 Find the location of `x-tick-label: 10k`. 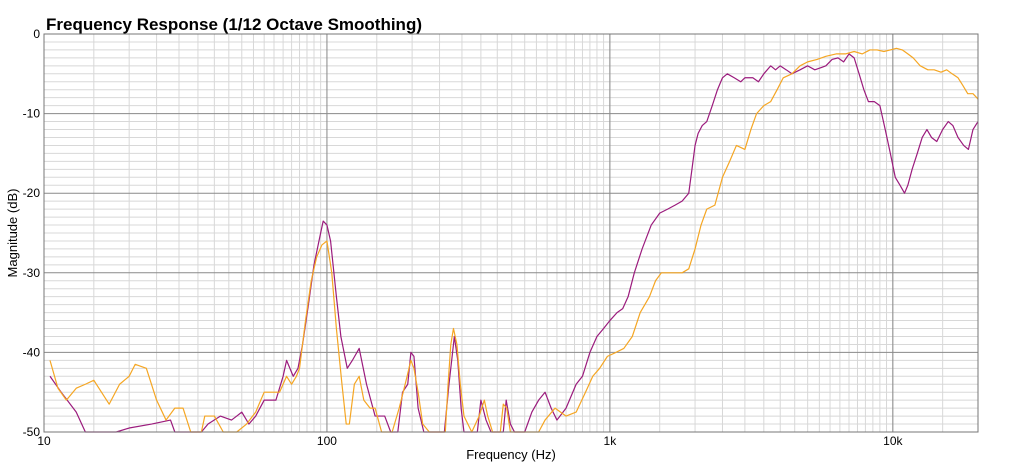

x-tick-label: 10k is located at coordinates (893, 441).